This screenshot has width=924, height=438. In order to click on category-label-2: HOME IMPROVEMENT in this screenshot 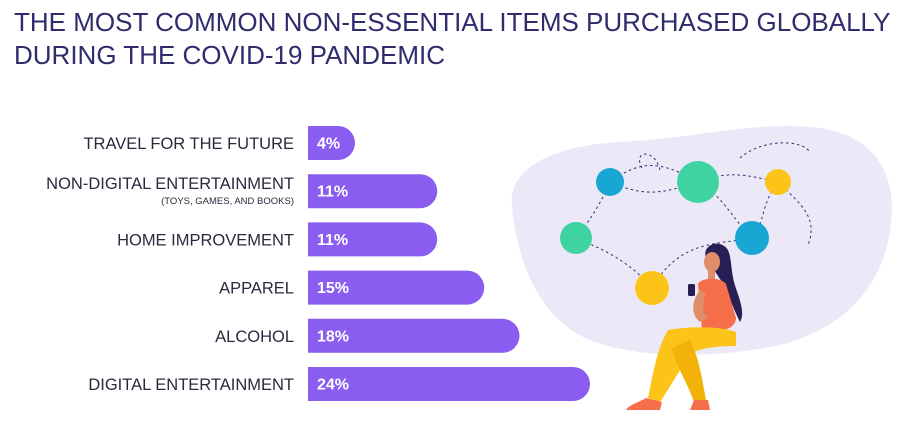, I will do `click(205, 240)`.